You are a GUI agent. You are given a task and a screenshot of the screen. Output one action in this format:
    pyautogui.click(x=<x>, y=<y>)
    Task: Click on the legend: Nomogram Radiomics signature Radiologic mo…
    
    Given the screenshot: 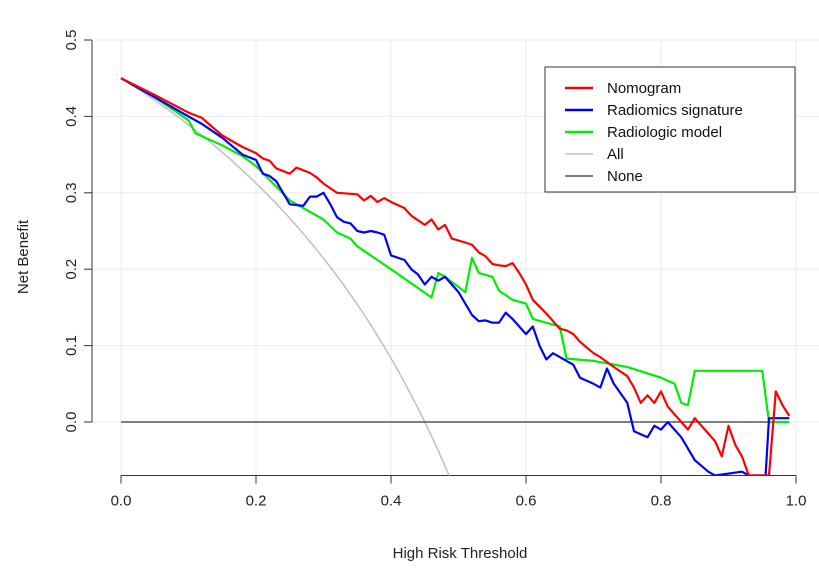 What is the action you would take?
    pyautogui.click(x=670, y=129)
    